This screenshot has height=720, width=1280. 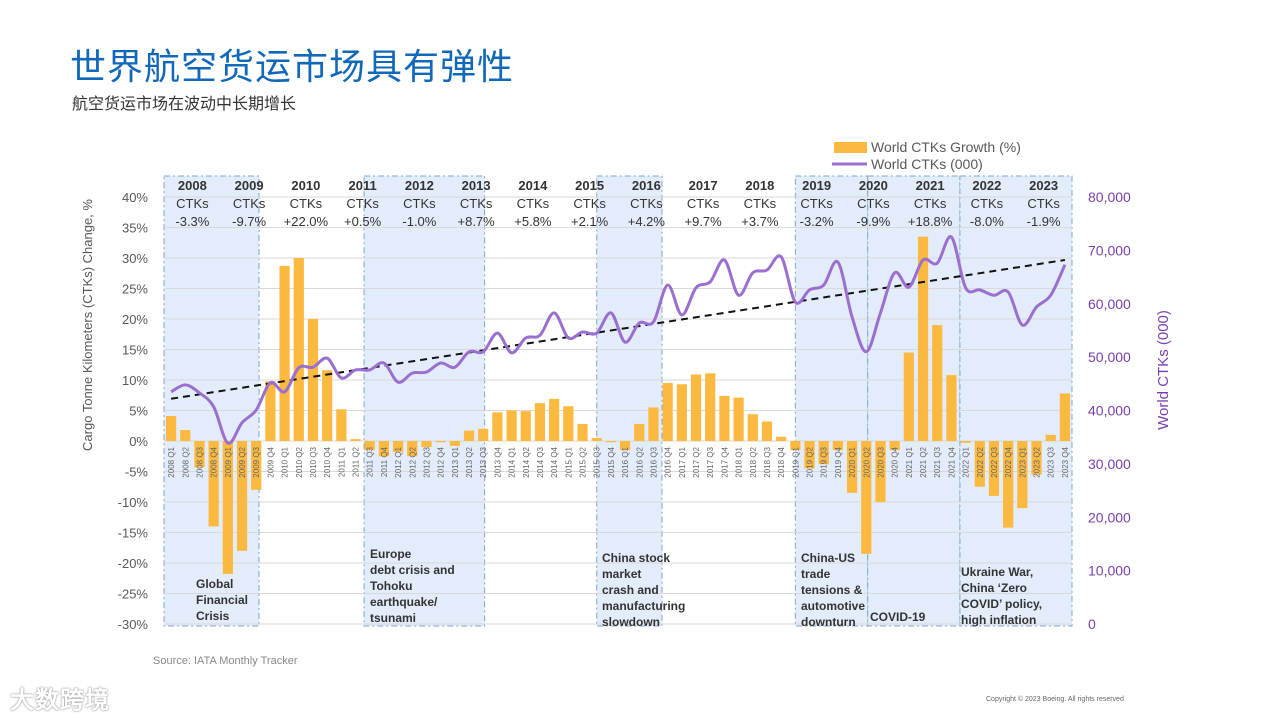 I want to click on page-title: 世界航空货运市场具有弹性, so click(x=292, y=67).